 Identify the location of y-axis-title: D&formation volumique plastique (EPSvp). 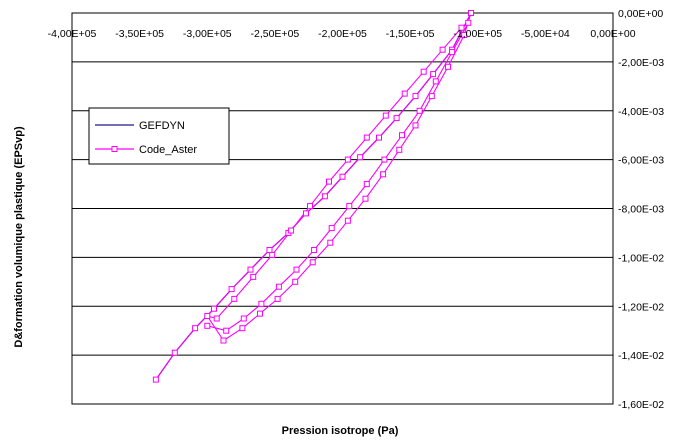
(19, 237).